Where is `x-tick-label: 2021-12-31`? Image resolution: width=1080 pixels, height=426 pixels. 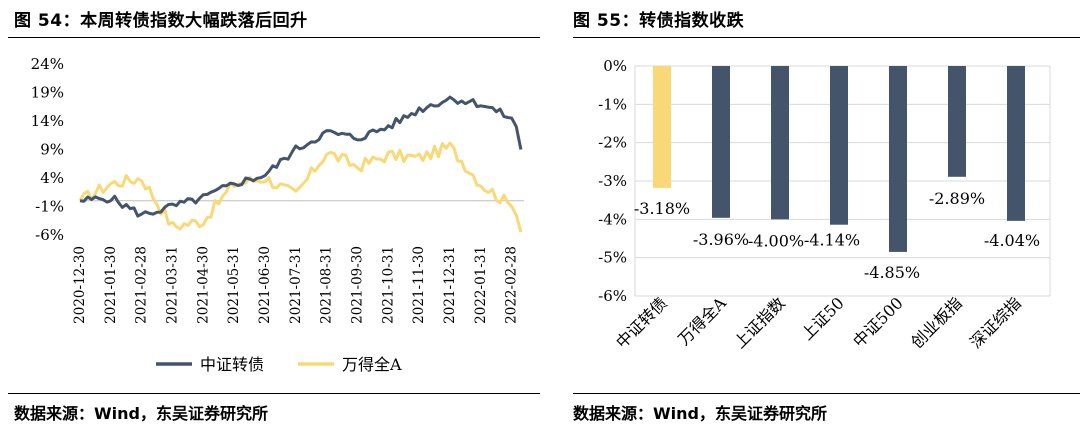
x-tick-label: 2021-12-31 is located at coordinates (450, 285).